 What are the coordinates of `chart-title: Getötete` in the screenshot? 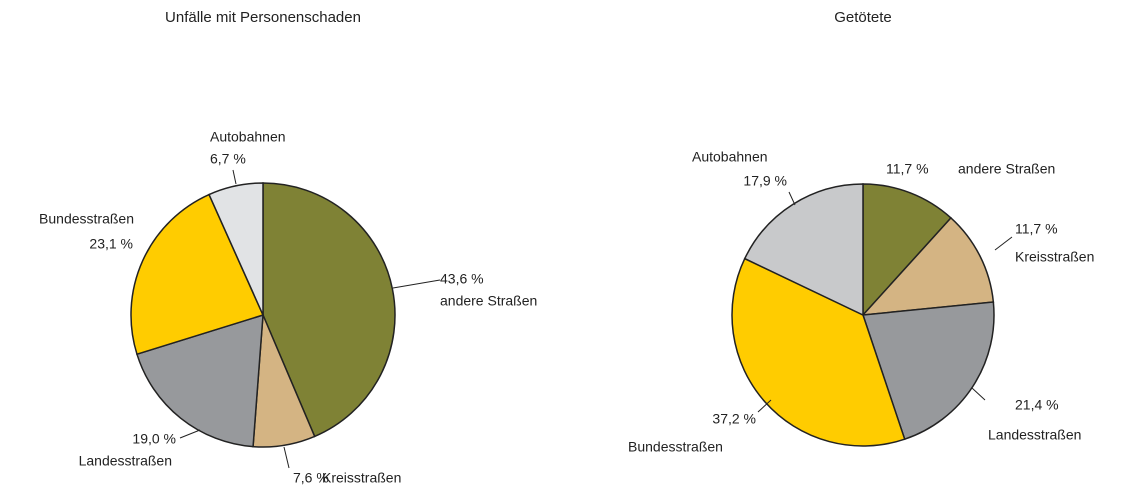 It's located at (863, 17).